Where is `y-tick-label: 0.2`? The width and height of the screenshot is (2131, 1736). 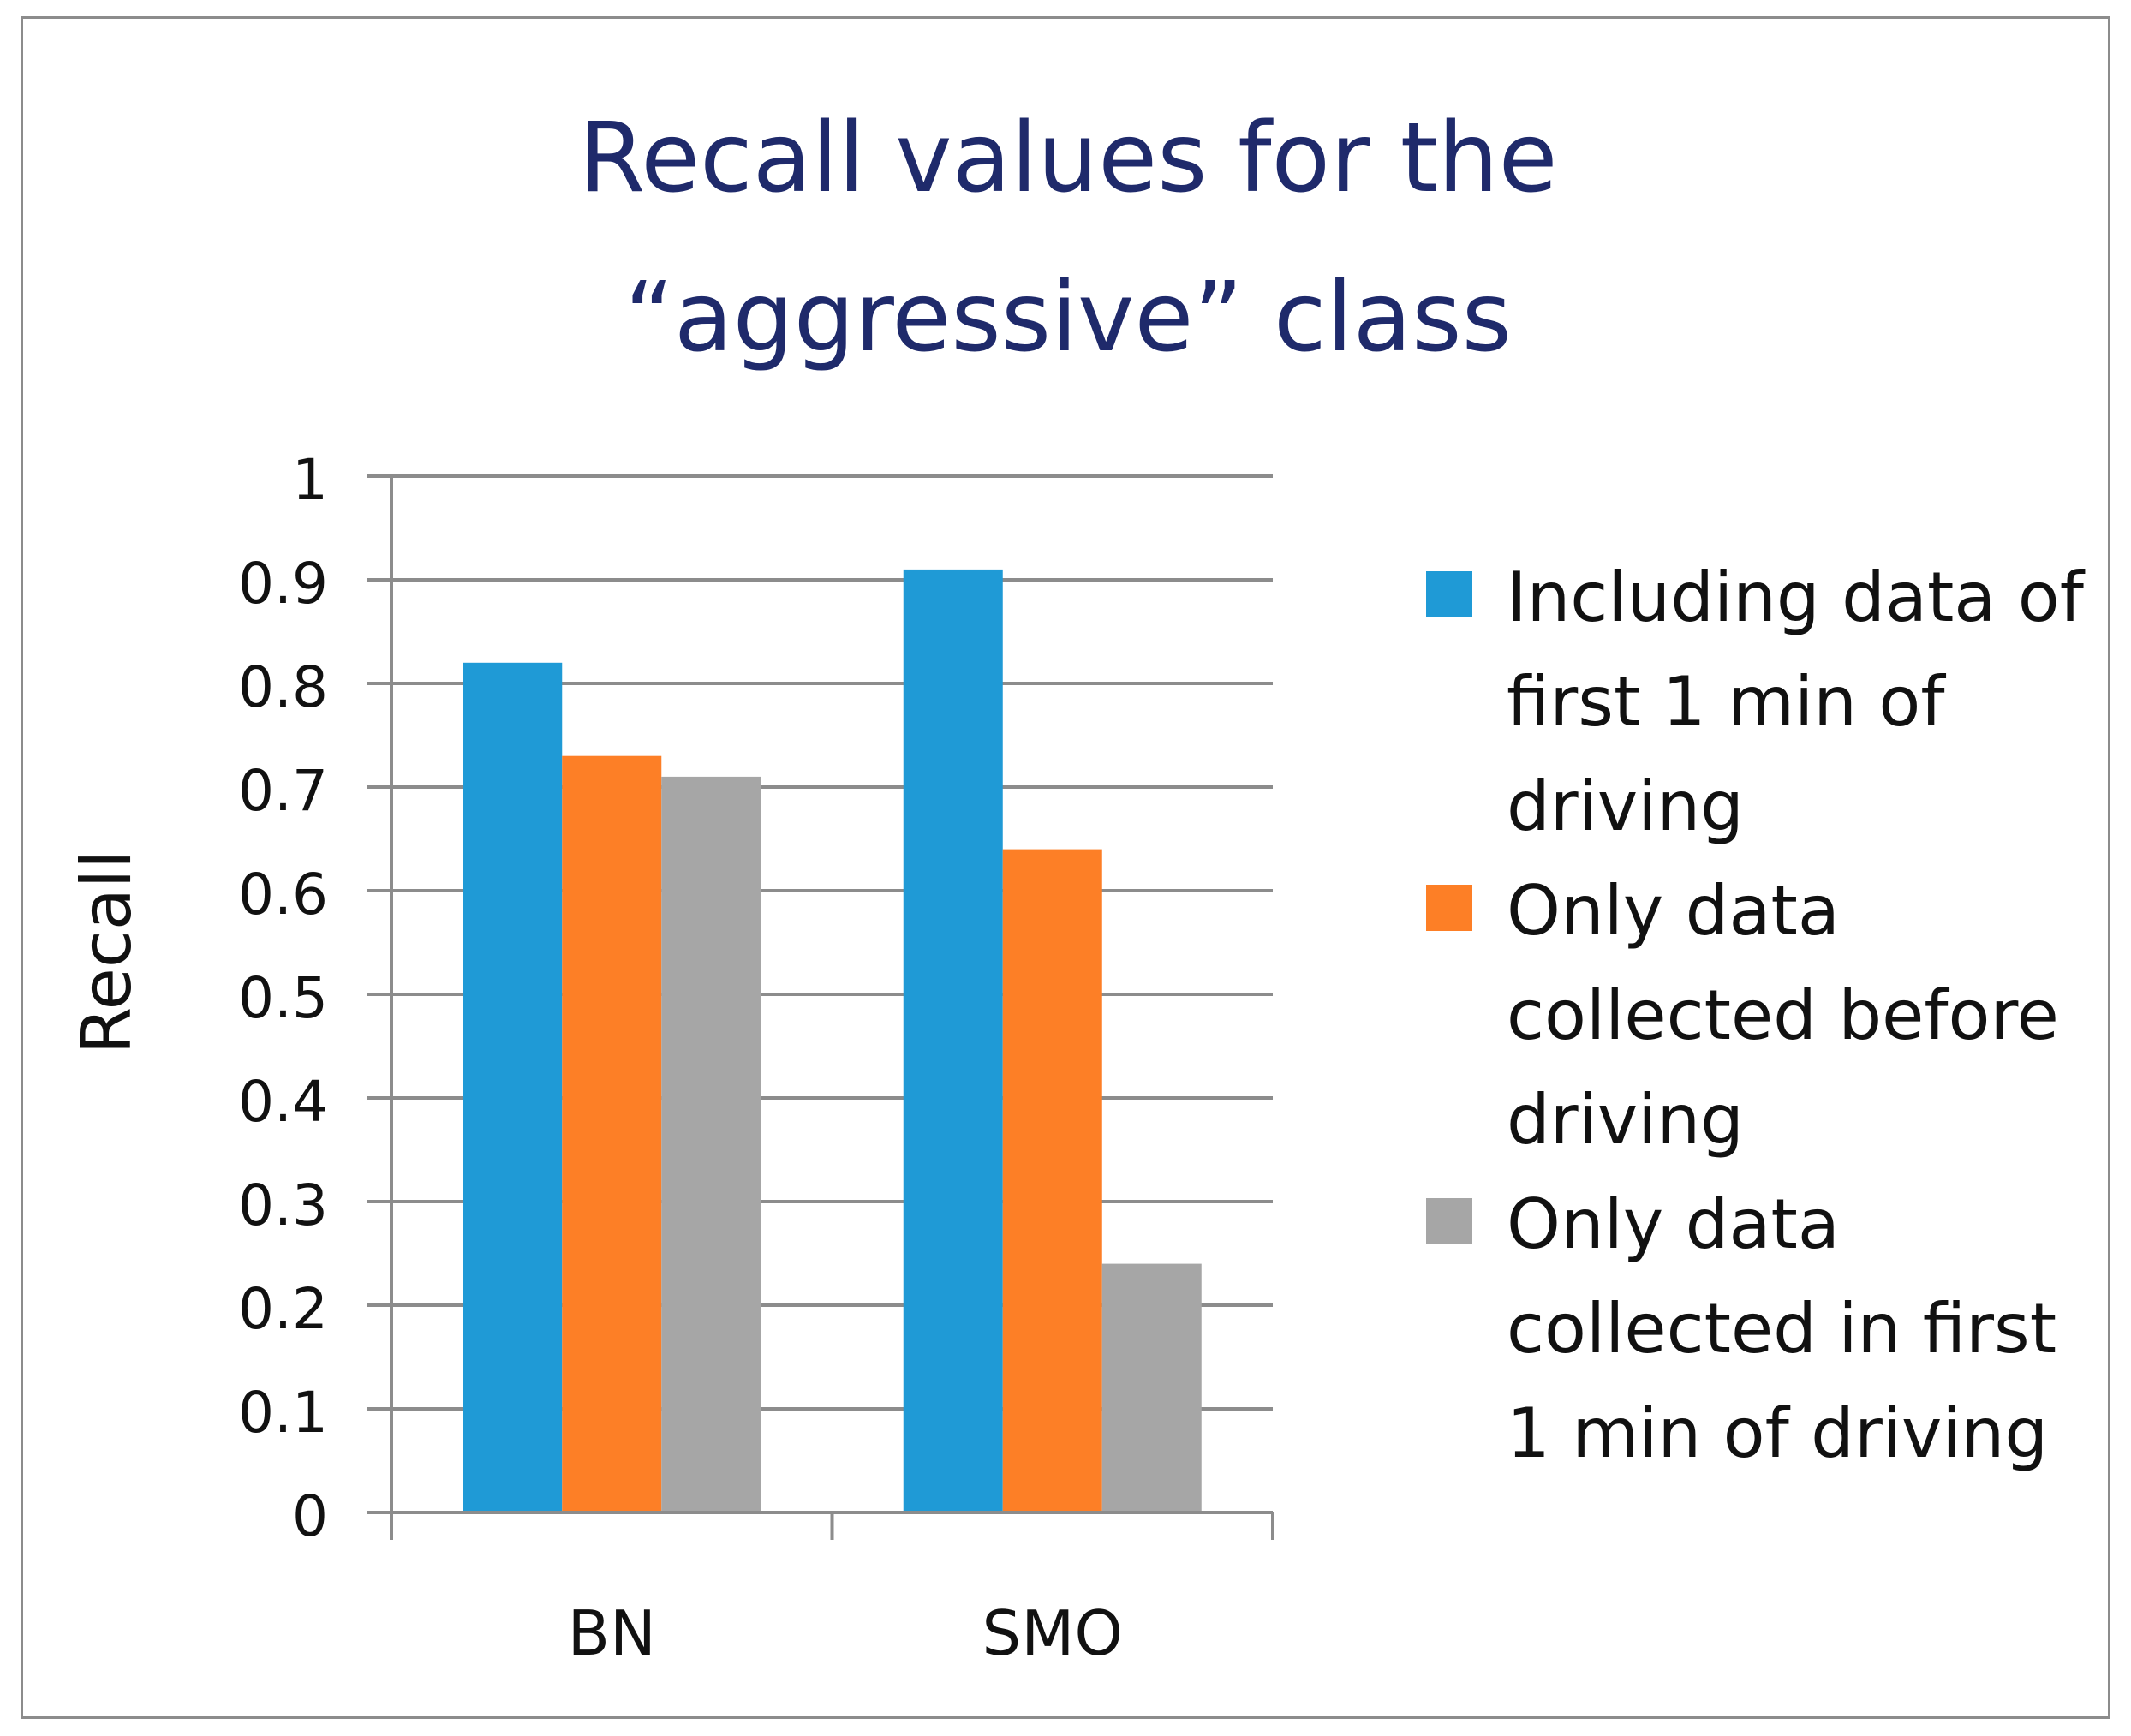 y-tick-label: 0.2 is located at coordinates (283, 1309).